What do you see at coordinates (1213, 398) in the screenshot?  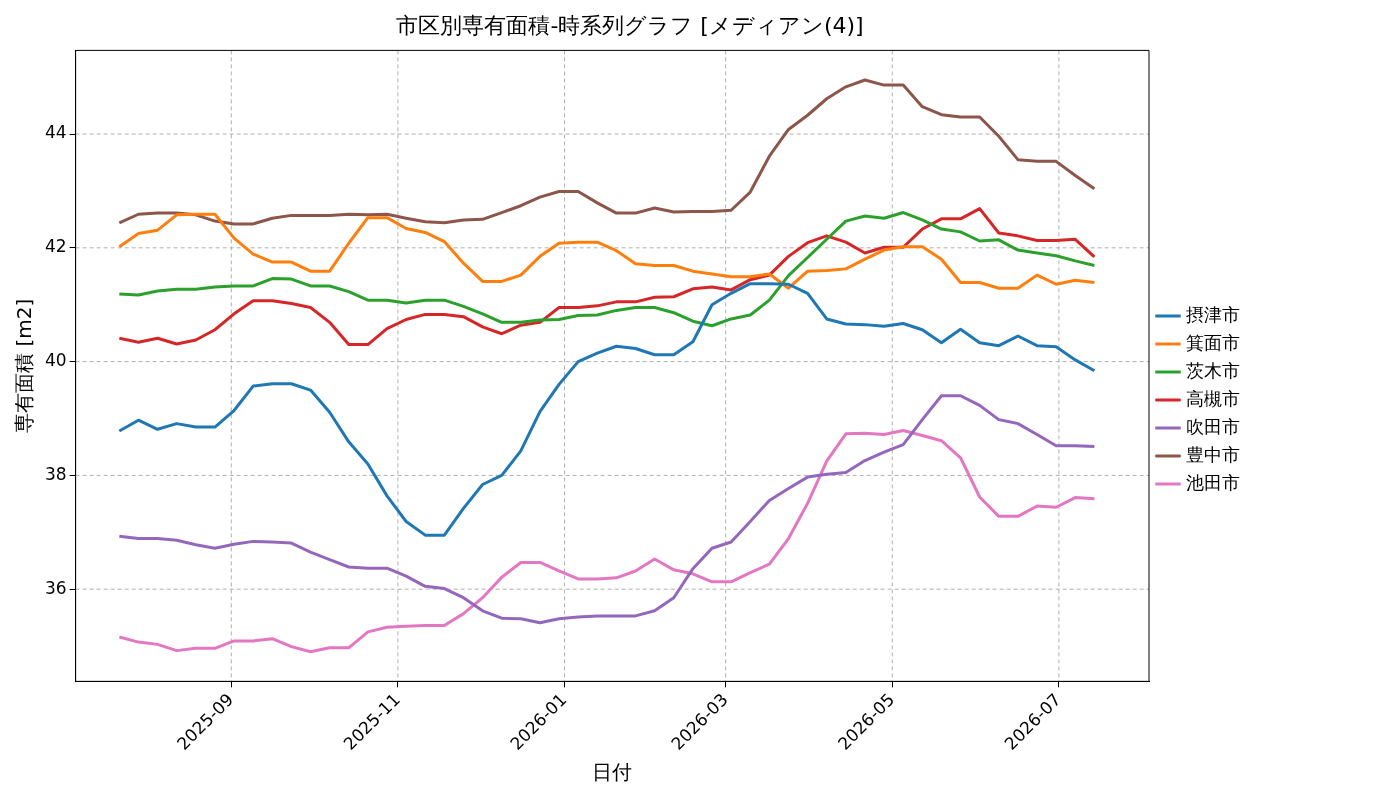 I see `legend-label: 高槻市` at bounding box center [1213, 398].